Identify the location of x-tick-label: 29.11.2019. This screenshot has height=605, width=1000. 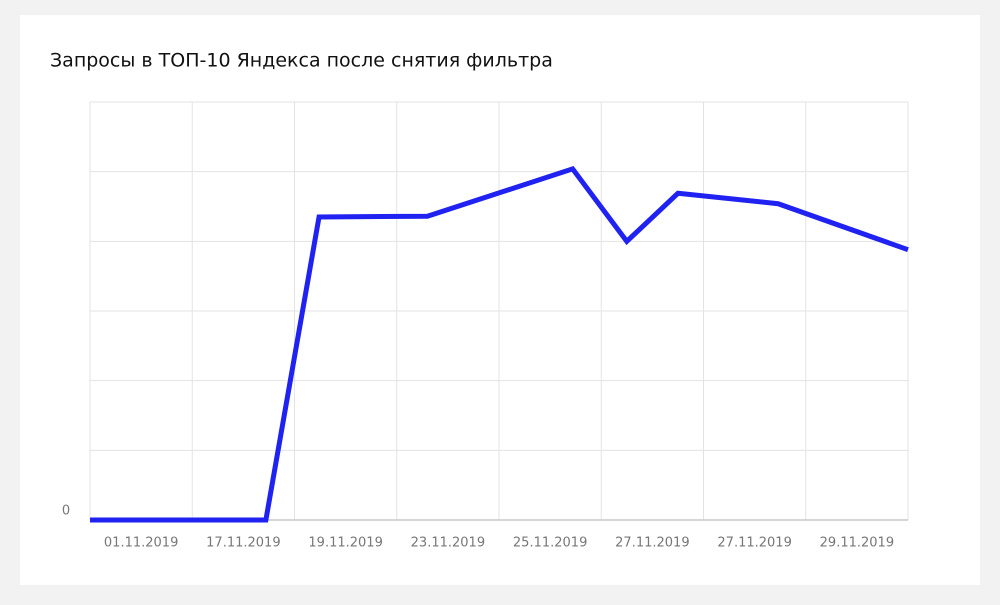
(857, 543).